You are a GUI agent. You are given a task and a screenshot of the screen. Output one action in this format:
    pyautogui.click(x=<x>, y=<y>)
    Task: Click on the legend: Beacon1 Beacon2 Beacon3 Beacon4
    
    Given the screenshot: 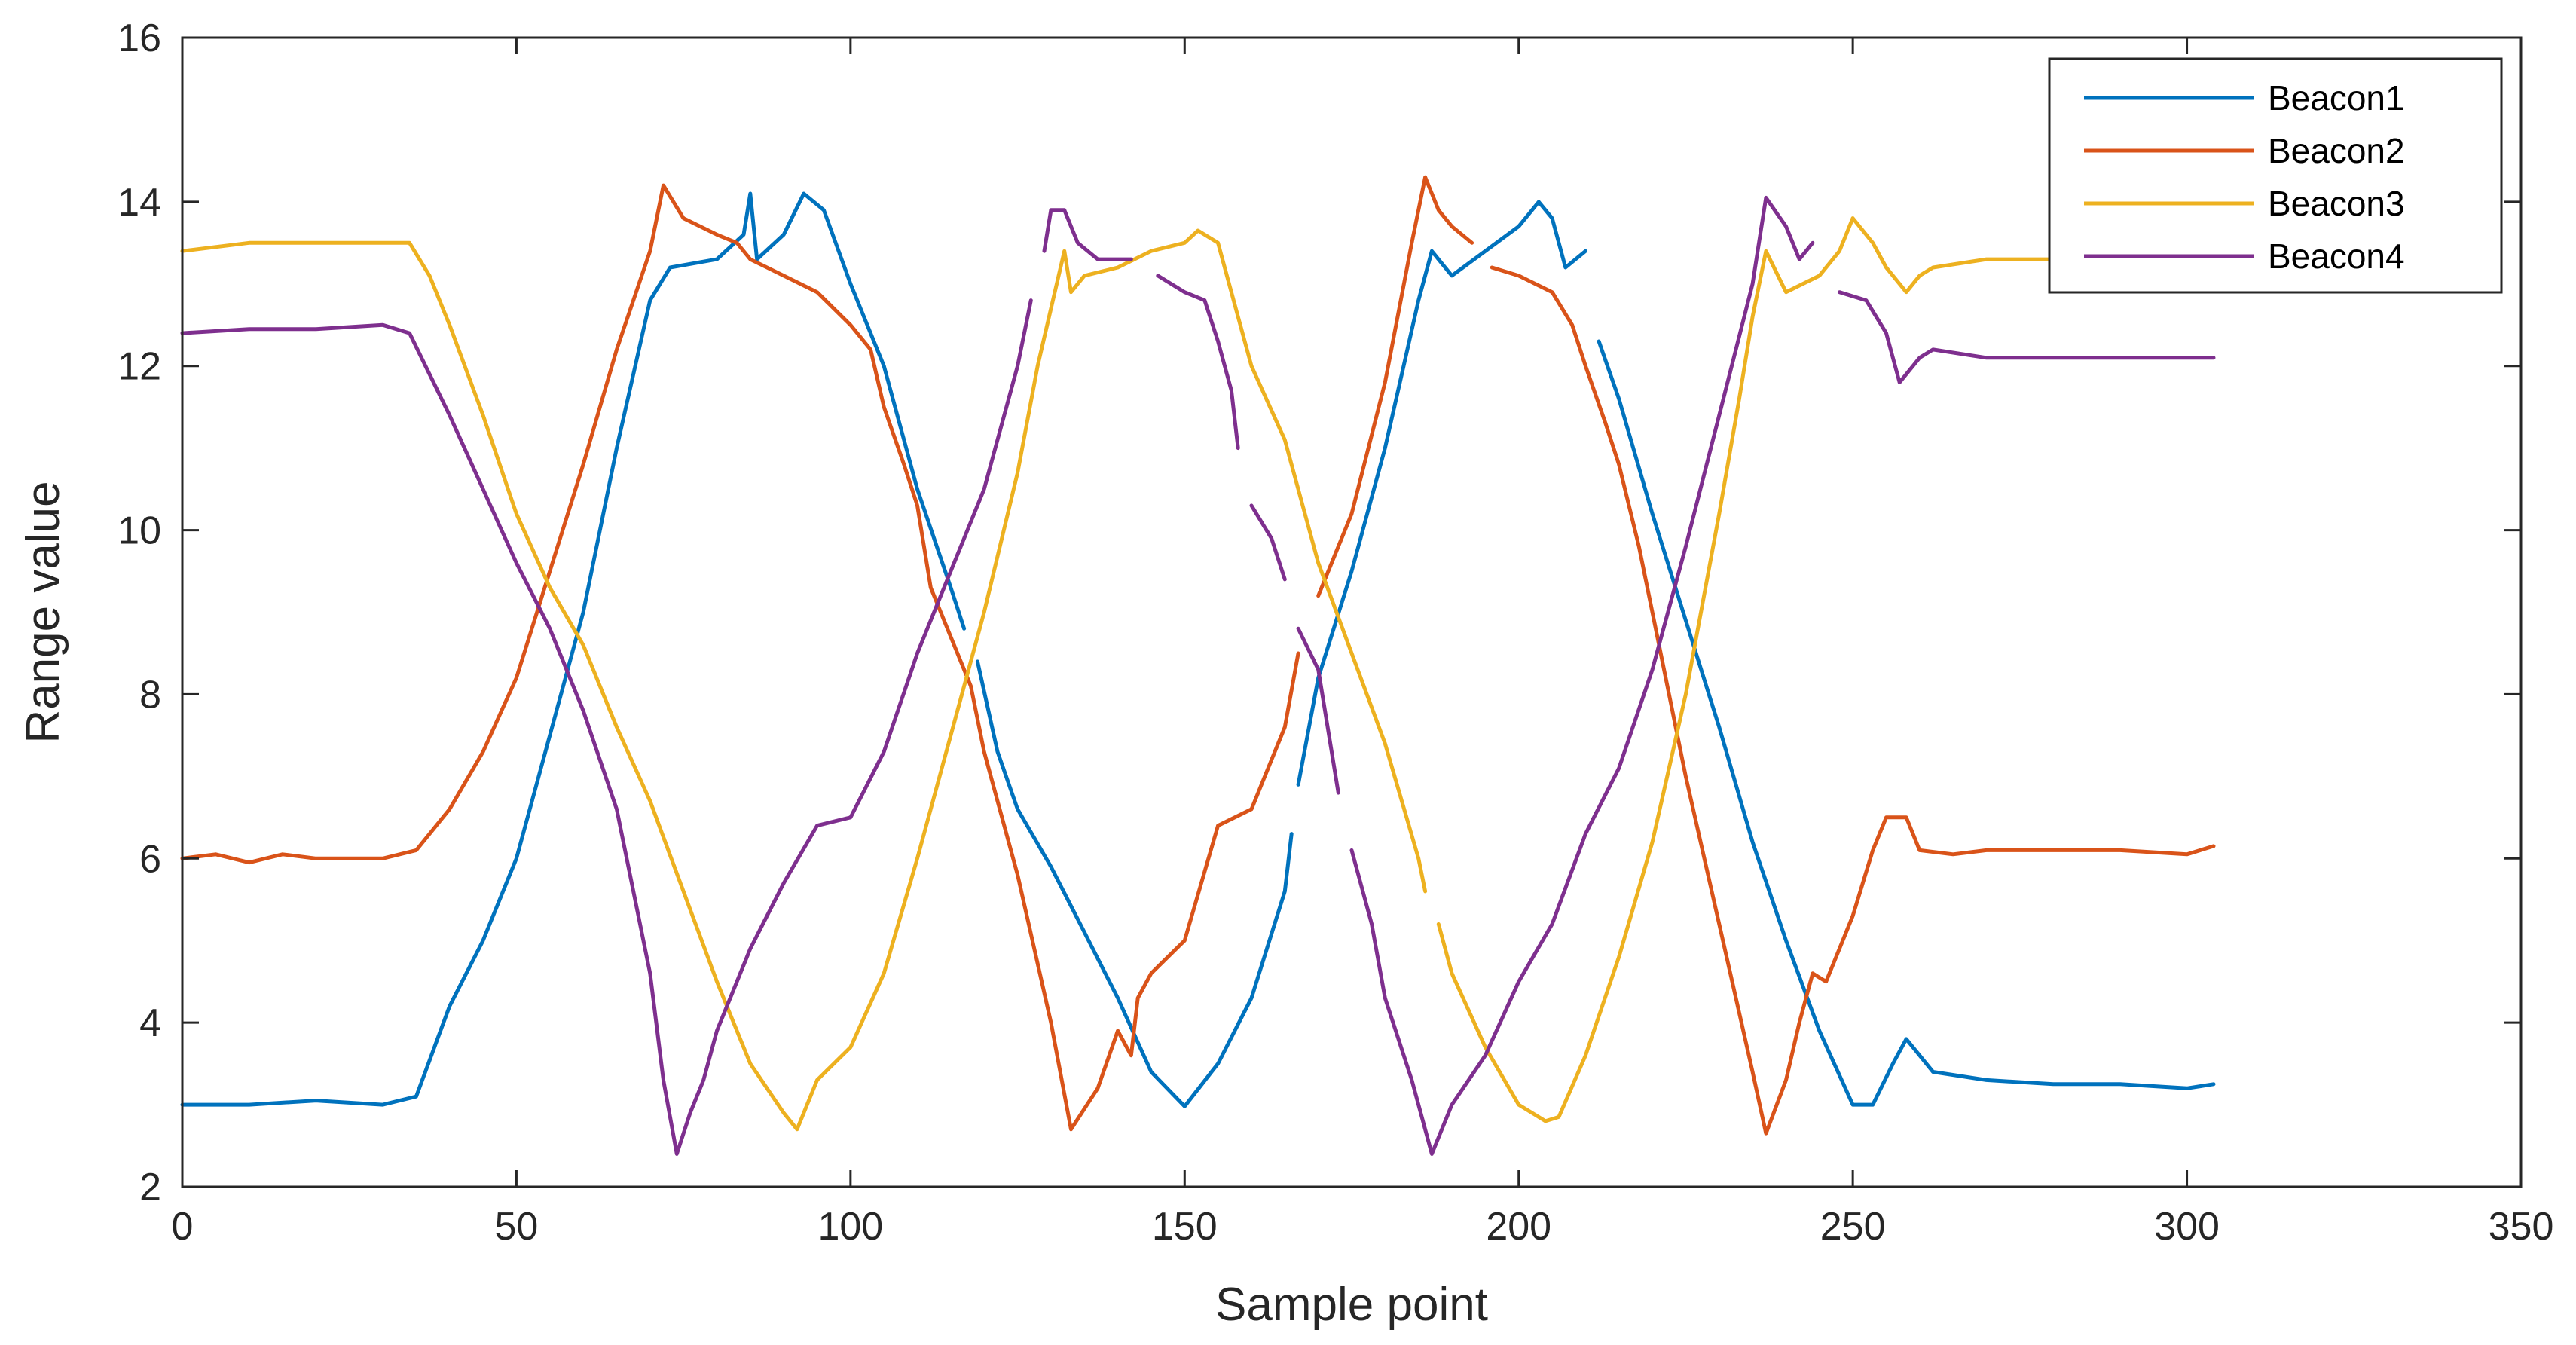 What is the action you would take?
    pyautogui.click(x=2275, y=175)
    